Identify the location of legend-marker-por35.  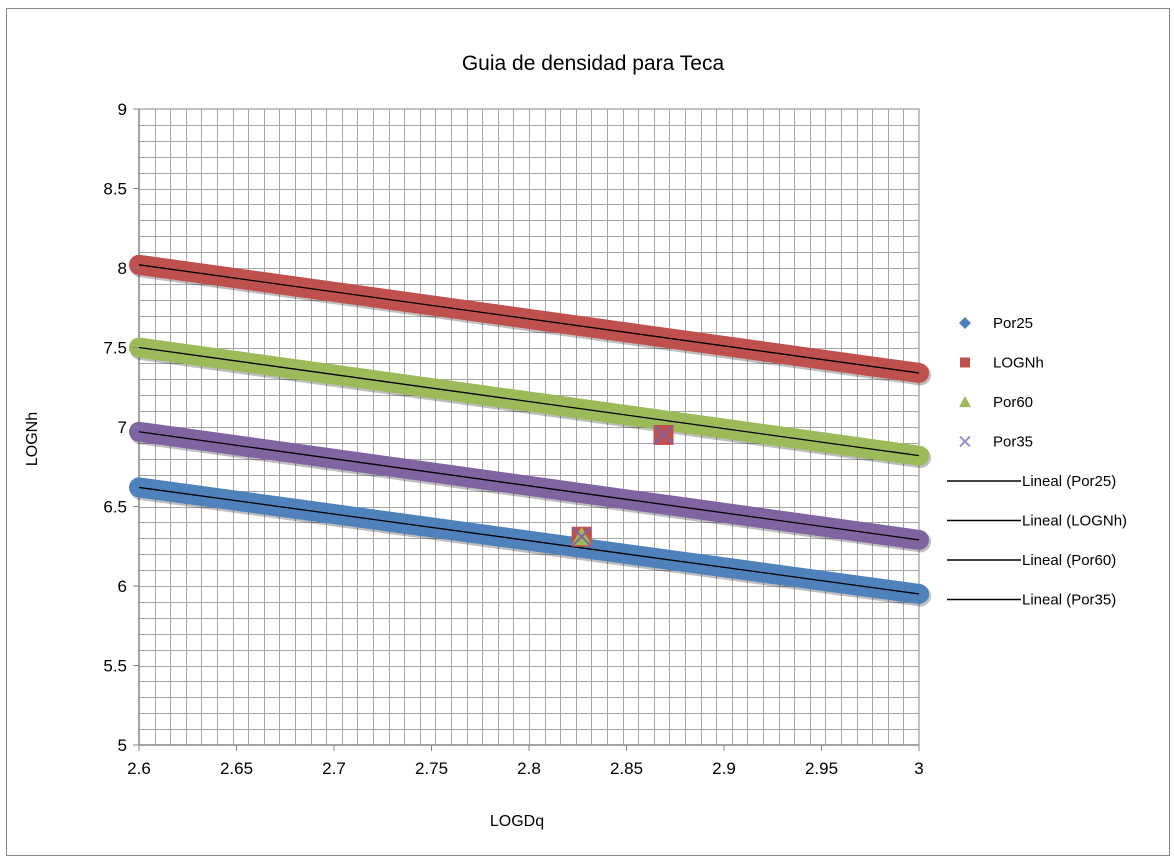
(965, 441).